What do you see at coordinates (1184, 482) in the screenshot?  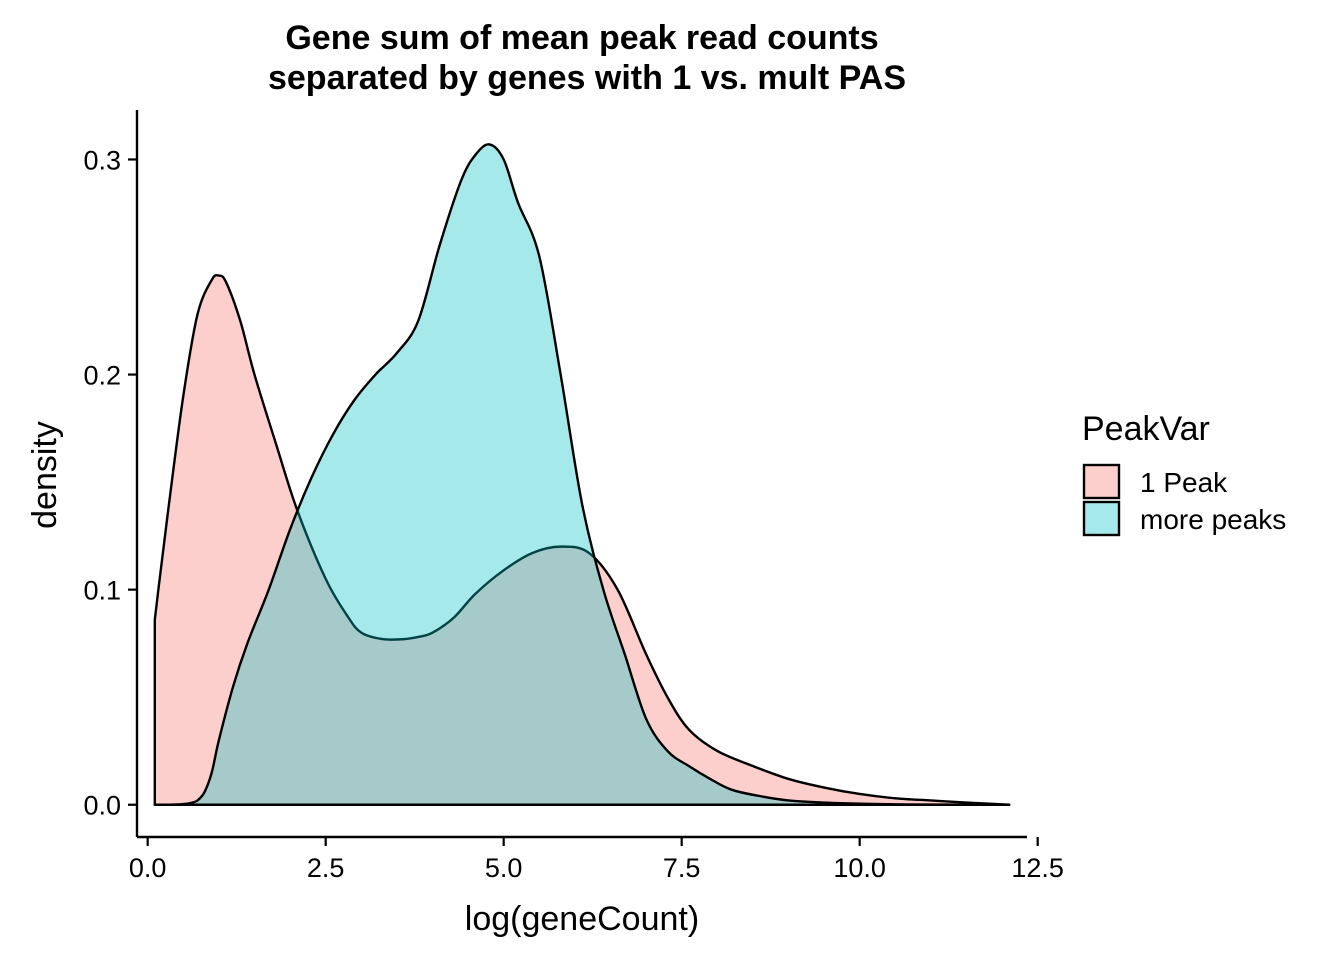 I see `legend-label: 1 Peak` at bounding box center [1184, 482].